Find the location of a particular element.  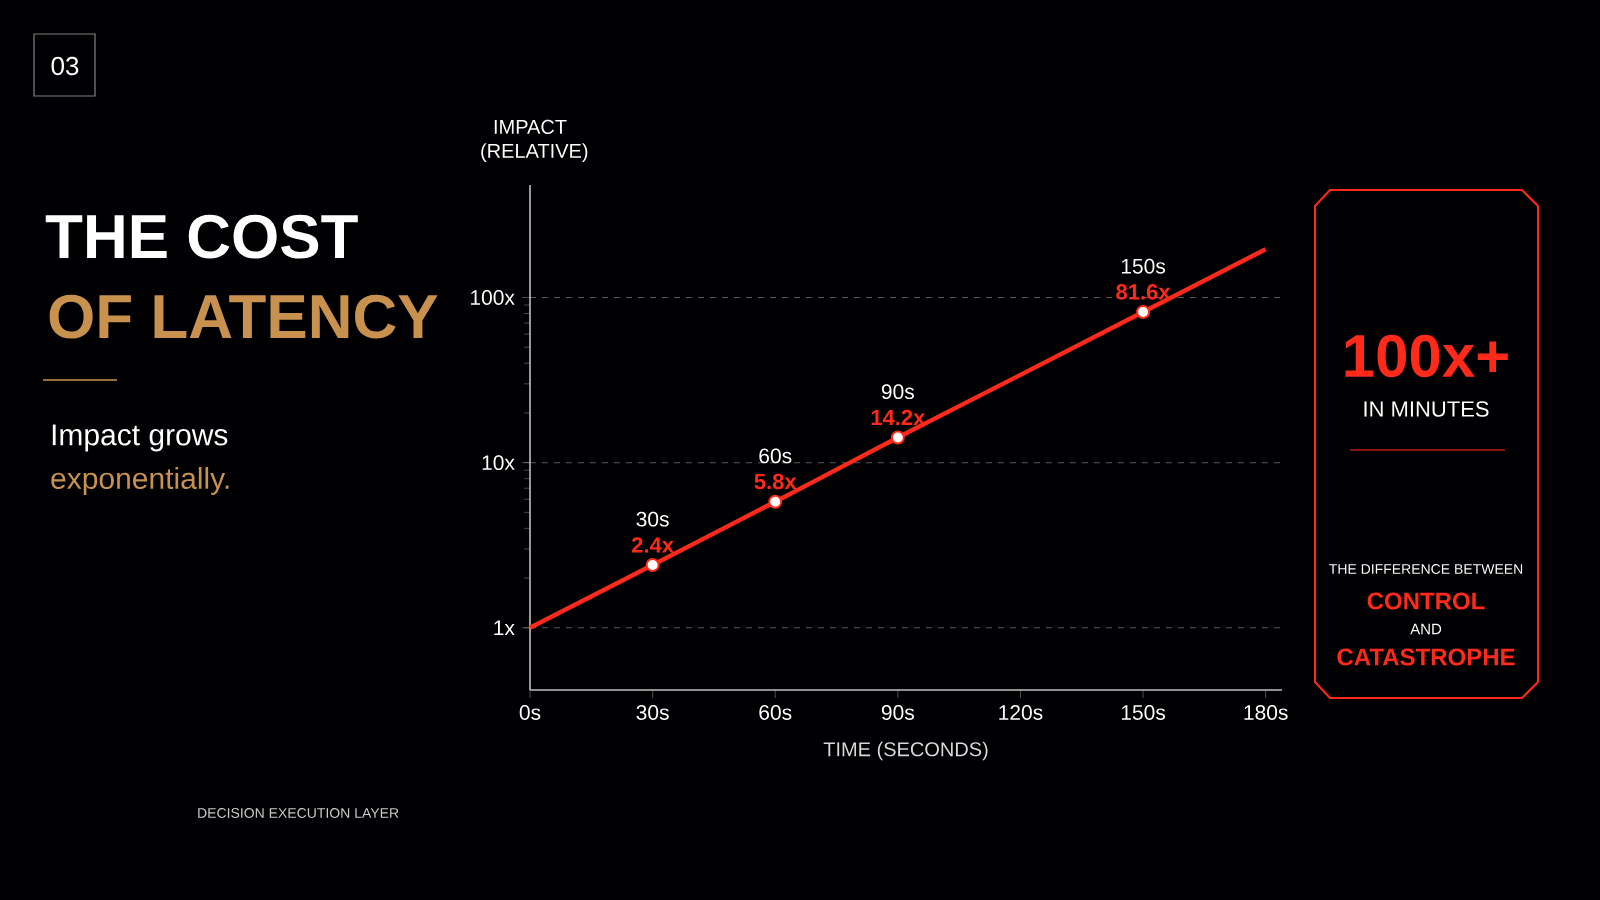

text: OF LATENCY is located at coordinates (243, 316).